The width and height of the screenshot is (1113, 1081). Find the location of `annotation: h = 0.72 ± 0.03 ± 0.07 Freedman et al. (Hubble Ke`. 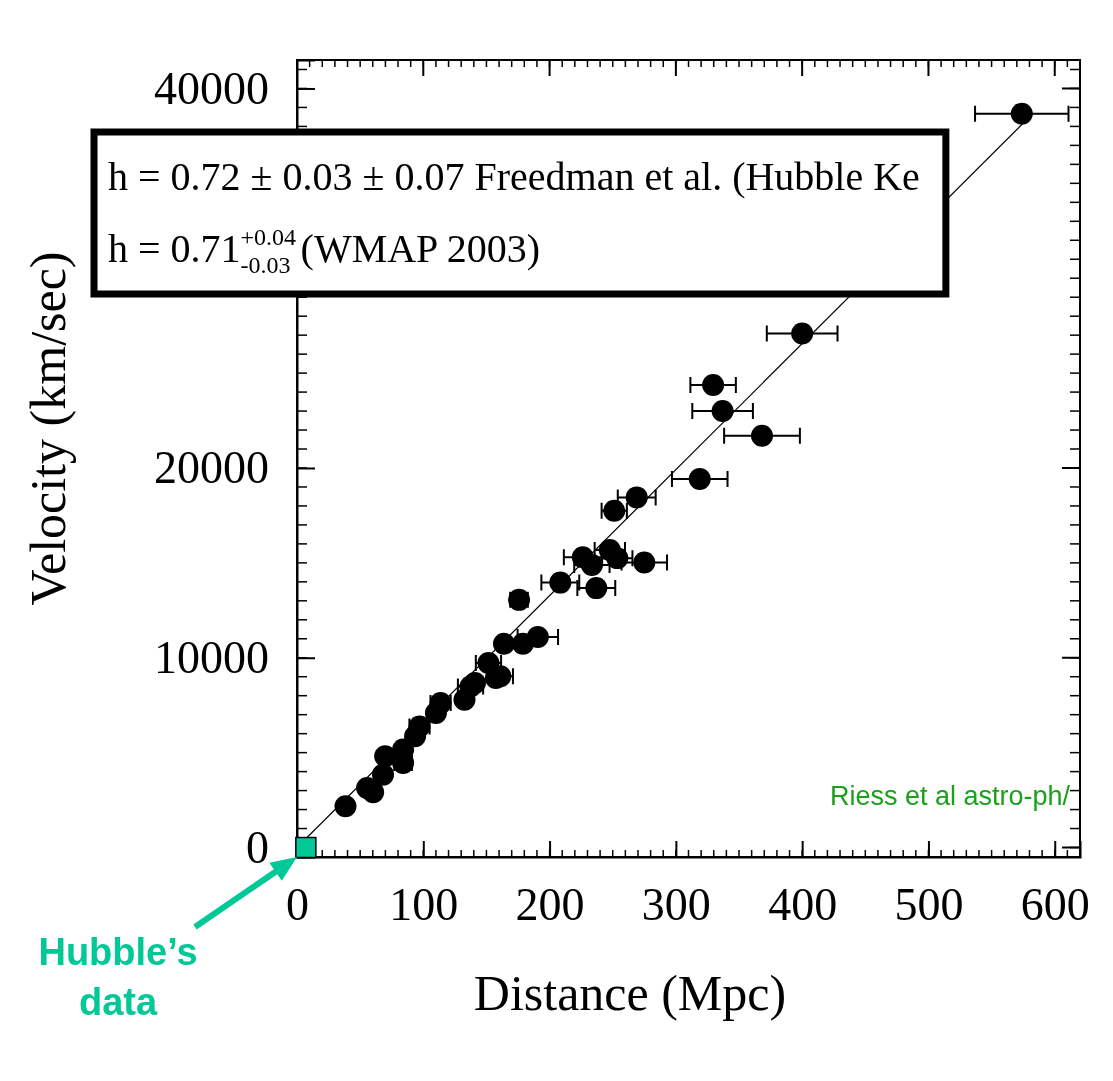

annotation: h = 0.72 ± 0.03 ± 0.07 Freedman et al. (Hubble Ke is located at coordinates (514, 176).